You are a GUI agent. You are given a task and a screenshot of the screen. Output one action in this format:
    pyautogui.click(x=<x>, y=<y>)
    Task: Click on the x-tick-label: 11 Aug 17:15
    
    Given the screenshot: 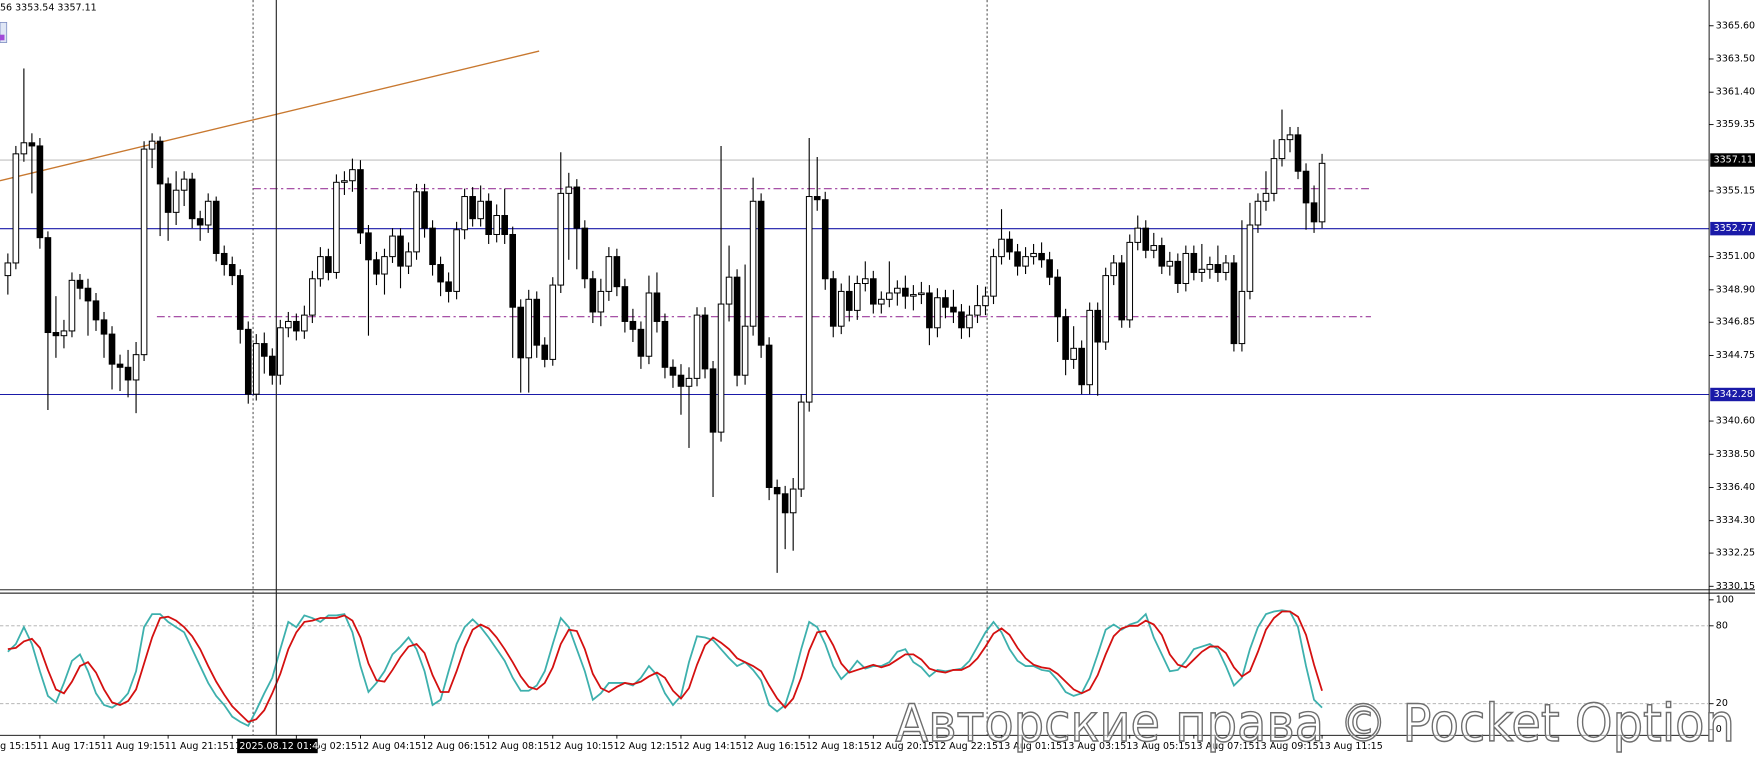 What is the action you would take?
    pyautogui.click(x=69, y=746)
    